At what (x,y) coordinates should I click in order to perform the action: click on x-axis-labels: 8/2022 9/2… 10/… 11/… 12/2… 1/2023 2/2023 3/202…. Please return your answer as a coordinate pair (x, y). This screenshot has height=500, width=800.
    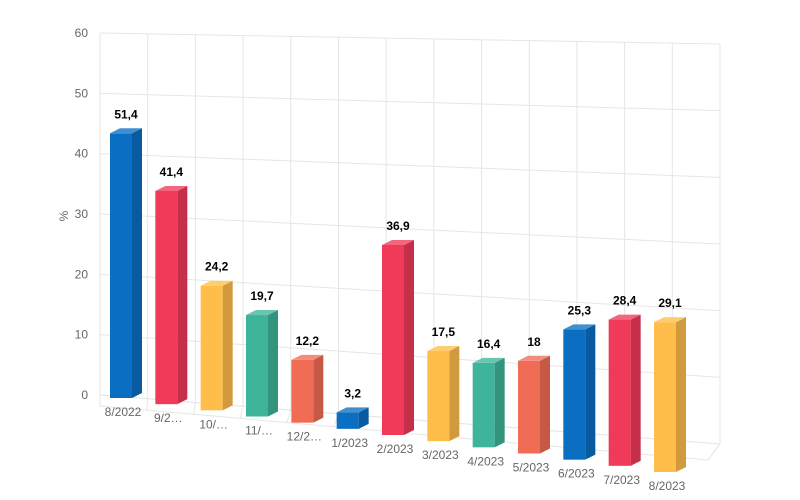
    Looking at the image, I should click on (395, 449).